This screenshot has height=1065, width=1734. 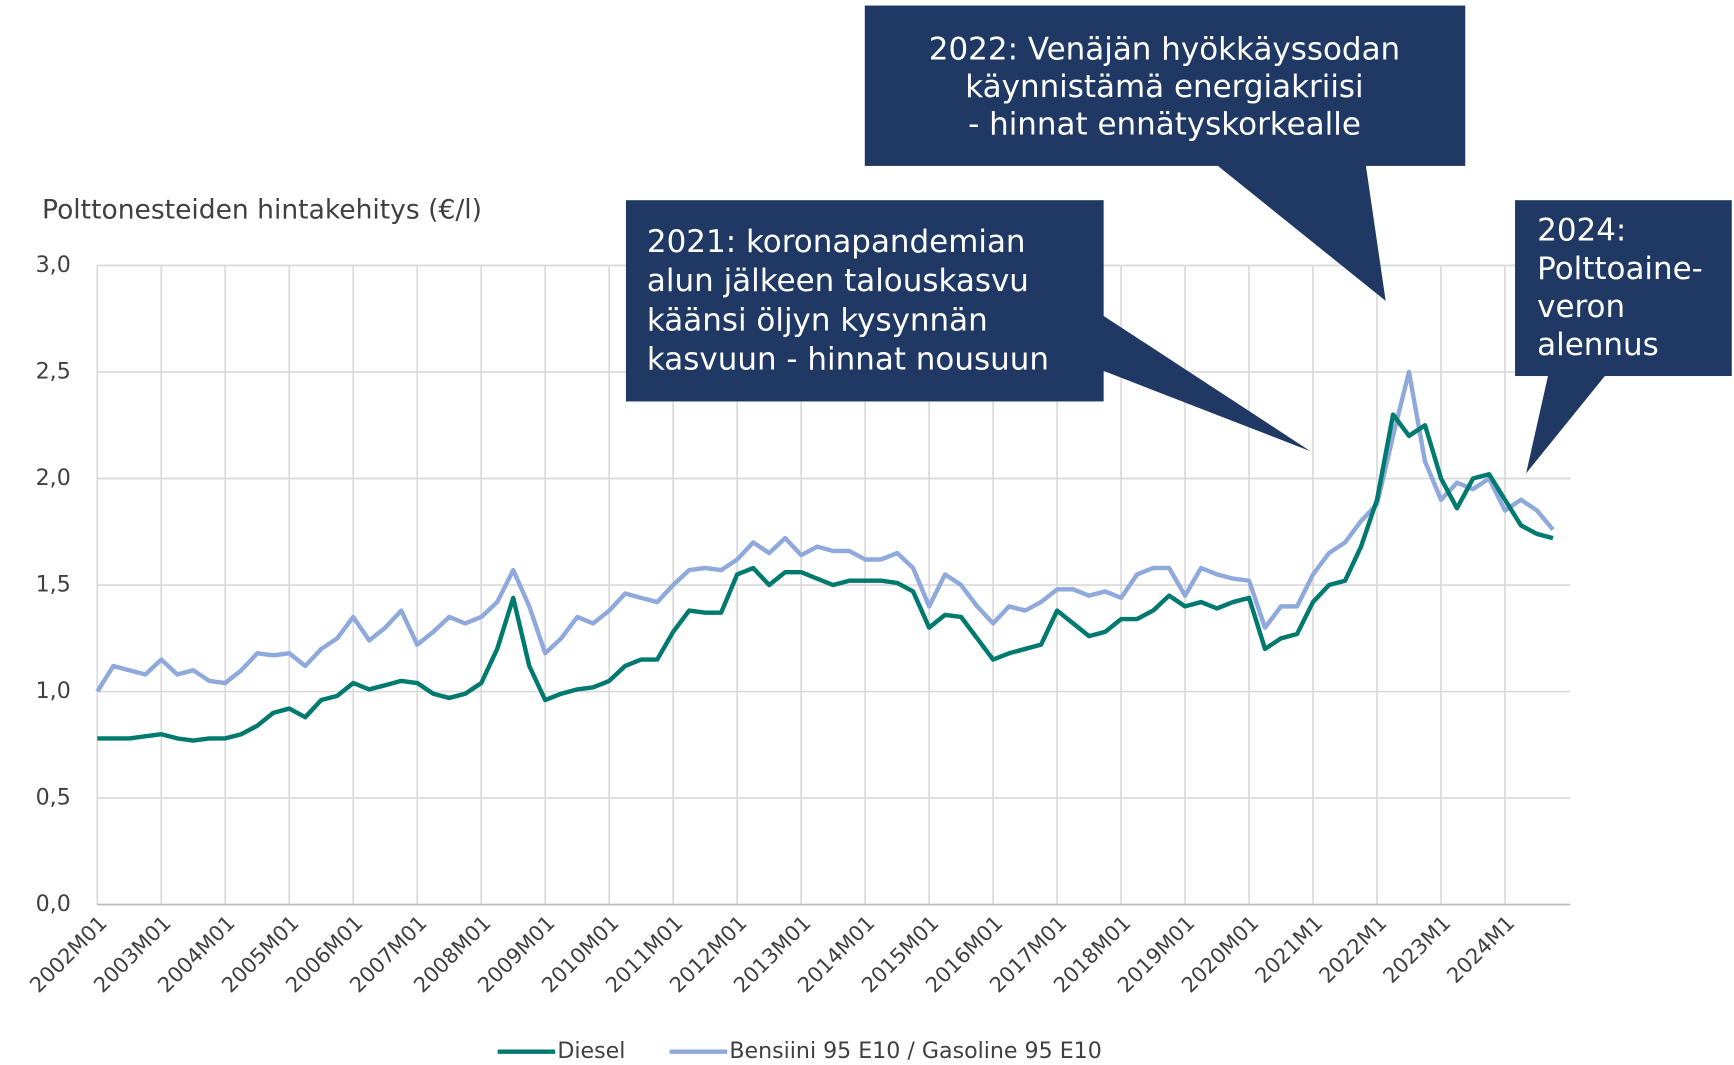 What do you see at coordinates (817, 320) in the screenshot?
I see `annotation-text: käänsi öljyn kysynnän` at bounding box center [817, 320].